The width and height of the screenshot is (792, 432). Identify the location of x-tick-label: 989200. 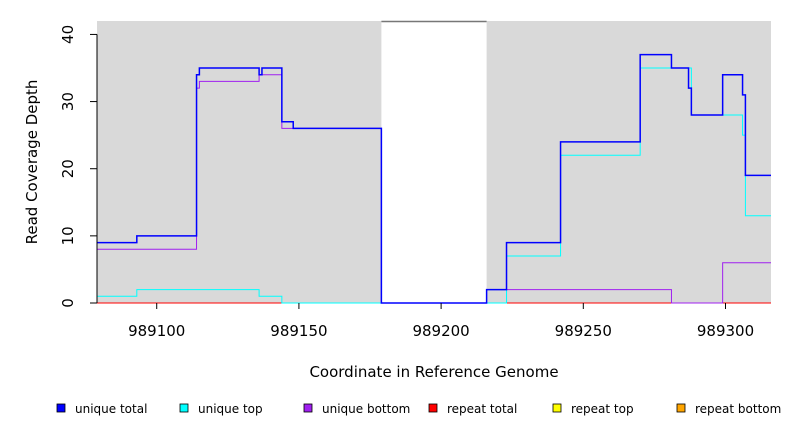
(440, 331).